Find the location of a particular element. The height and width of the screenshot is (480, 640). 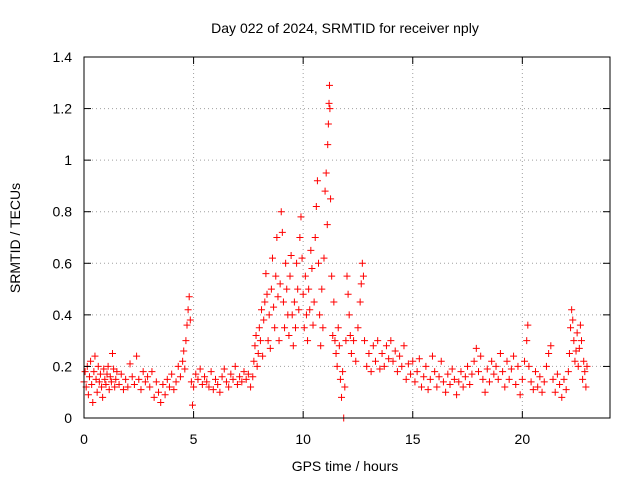

y-tick-label: 1 is located at coordinates (68, 160).